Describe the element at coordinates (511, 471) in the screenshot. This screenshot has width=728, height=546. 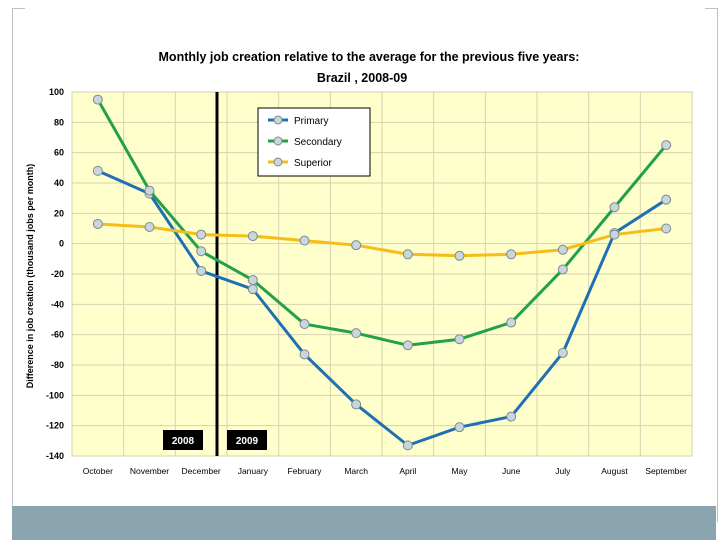
I see `x-tick-label: June` at that location.